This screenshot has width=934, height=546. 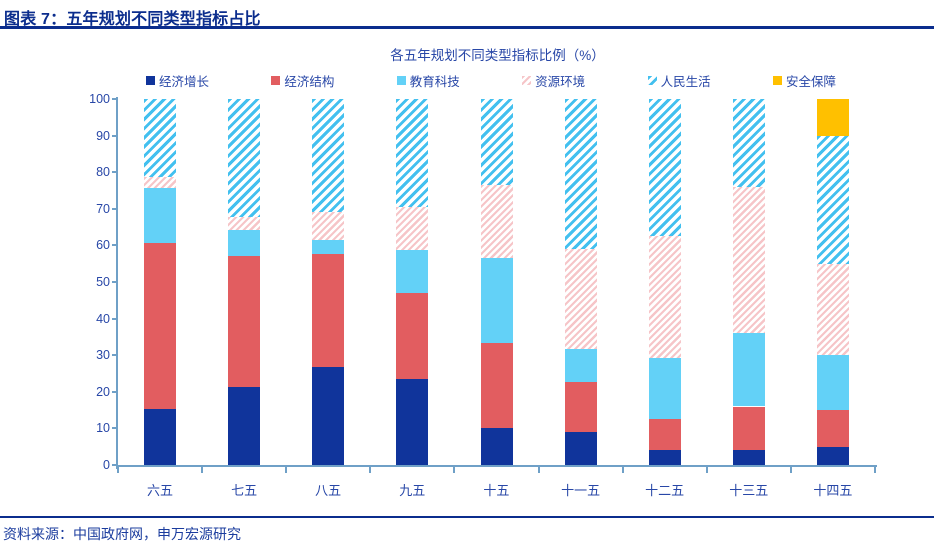 What do you see at coordinates (467, 517) in the screenshot?
I see `footer-divider` at bounding box center [467, 517].